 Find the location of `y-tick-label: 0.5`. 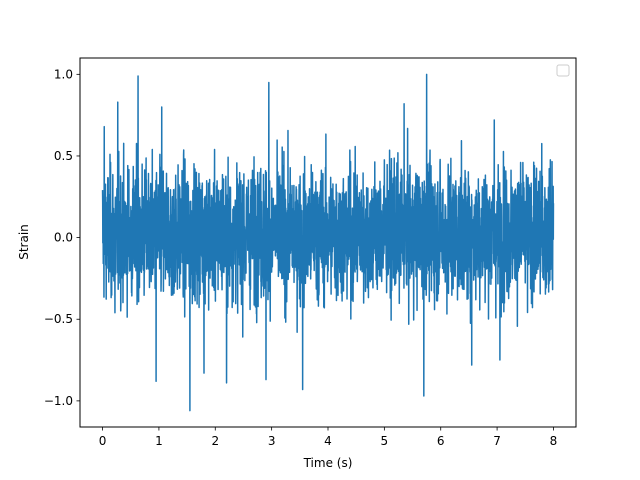

y-tick-label: 0.5 is located at coordinates (63, 156).